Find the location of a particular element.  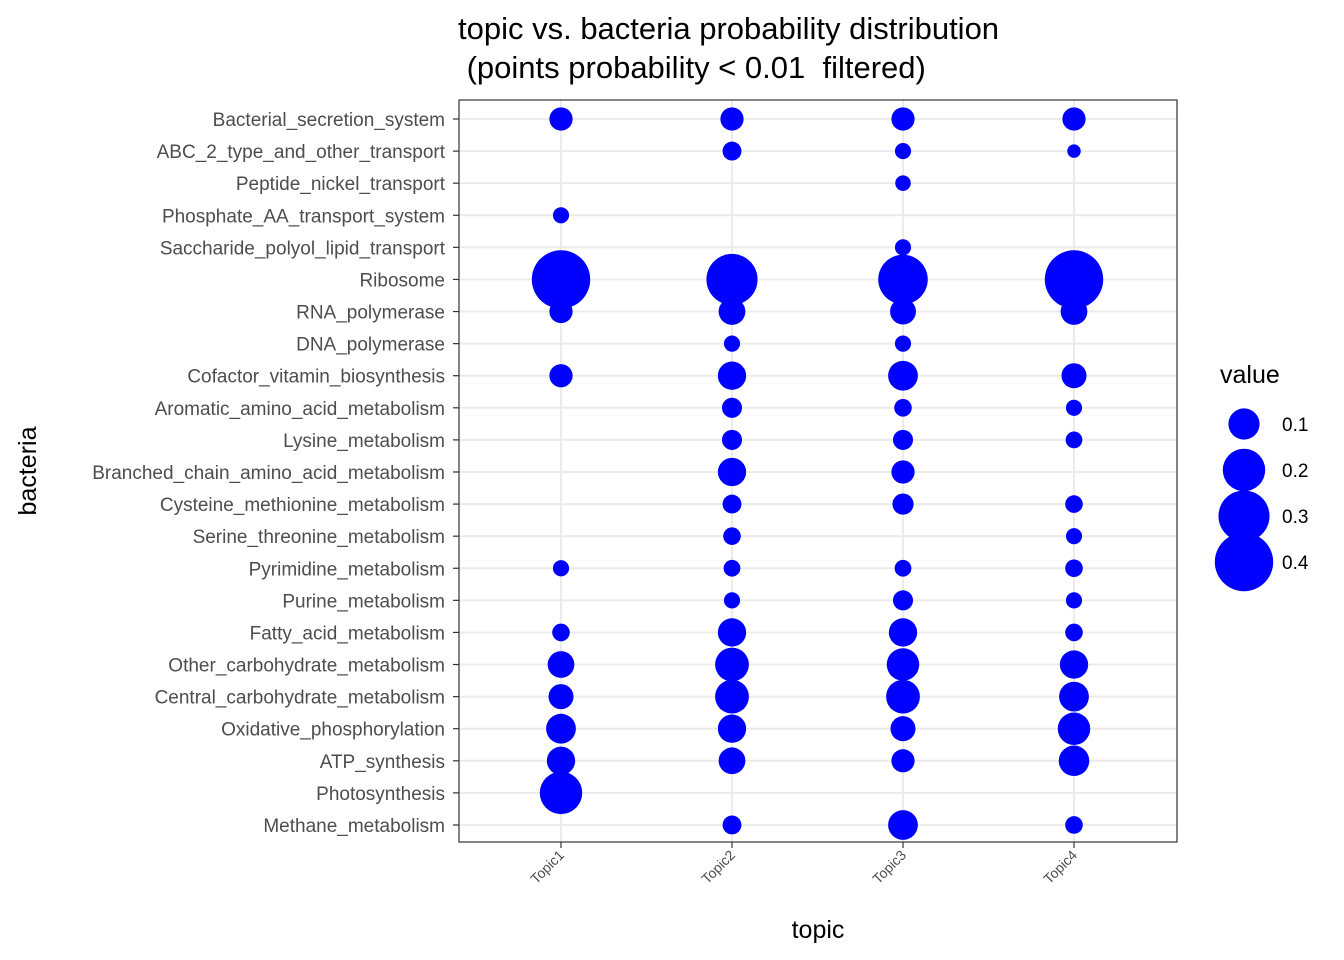

y-tick-label: Branched_chain_amino_acid_metabolism is located at coordinates (268, 473).